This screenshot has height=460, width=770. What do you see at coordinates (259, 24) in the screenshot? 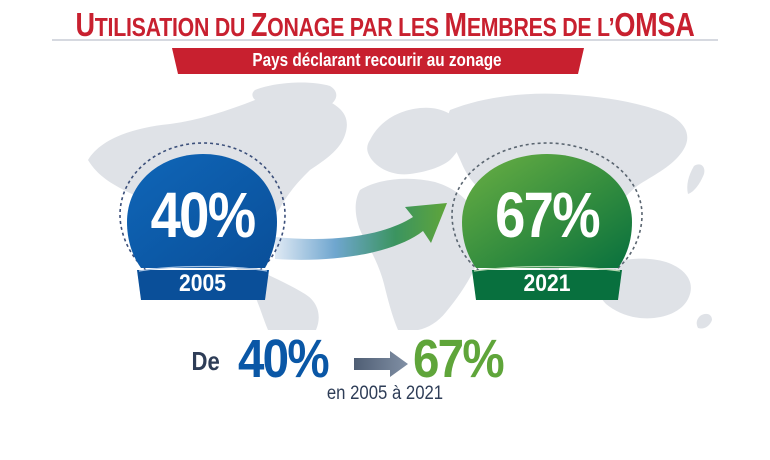
I see `title-part: Z` at bounding box center [259, 24].